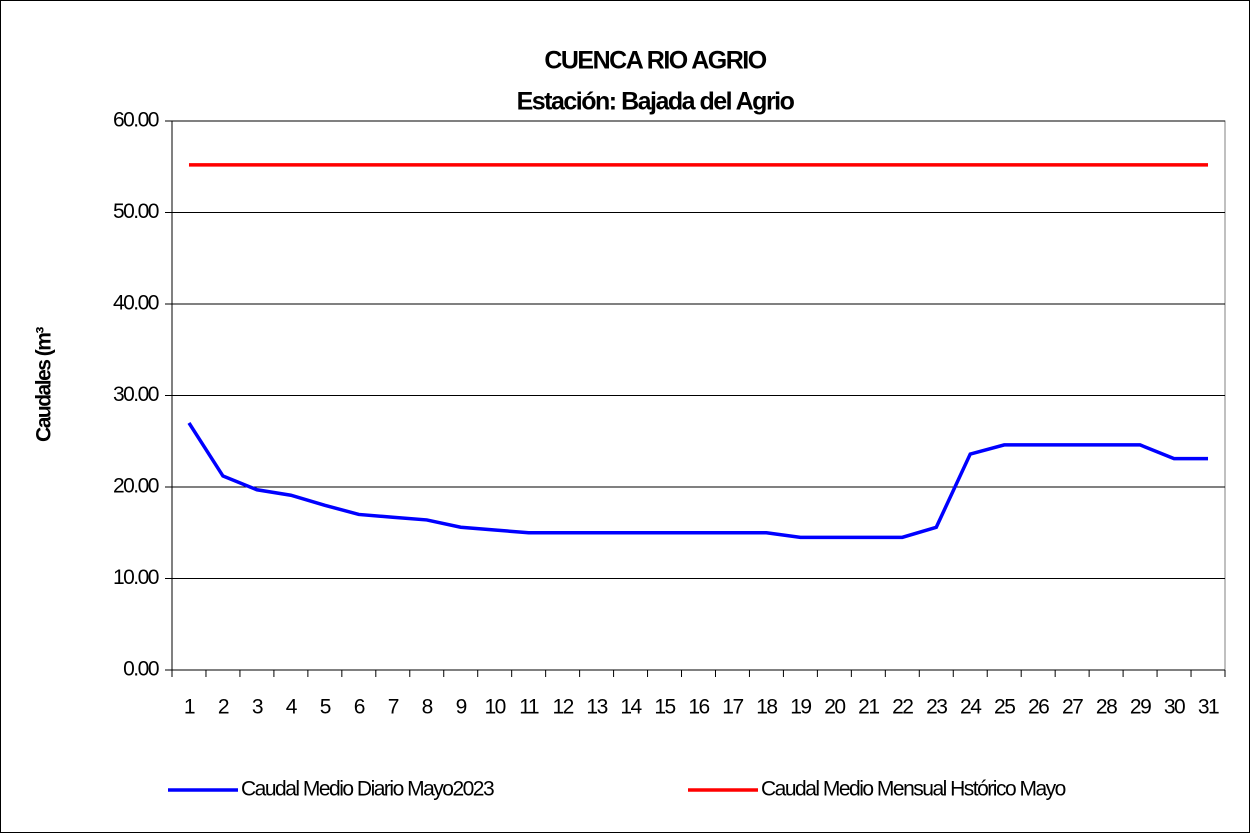 This screenshot has width=1251, height=834. What do you see at coordinates (971, 707) in the screenshot?
I see `x-tick-label: 24` at bounding box center [971, 707].